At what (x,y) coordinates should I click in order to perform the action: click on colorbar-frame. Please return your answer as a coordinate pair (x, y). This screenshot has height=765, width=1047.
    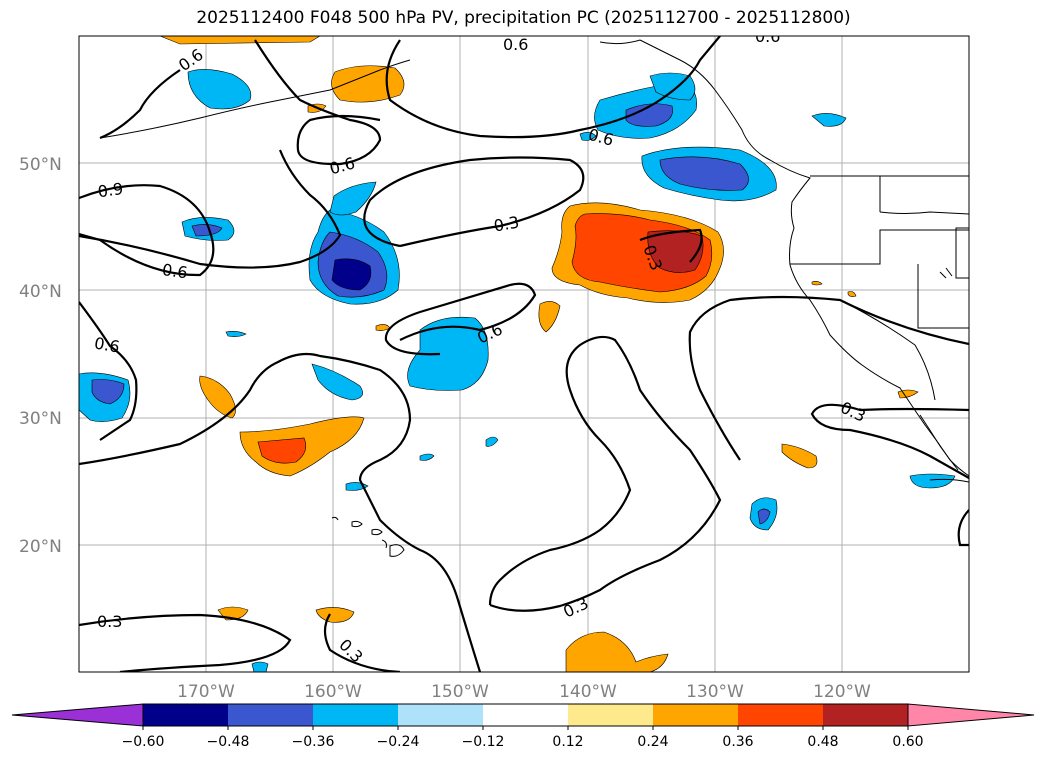
    Looking at the image, I should click on (525, 715).